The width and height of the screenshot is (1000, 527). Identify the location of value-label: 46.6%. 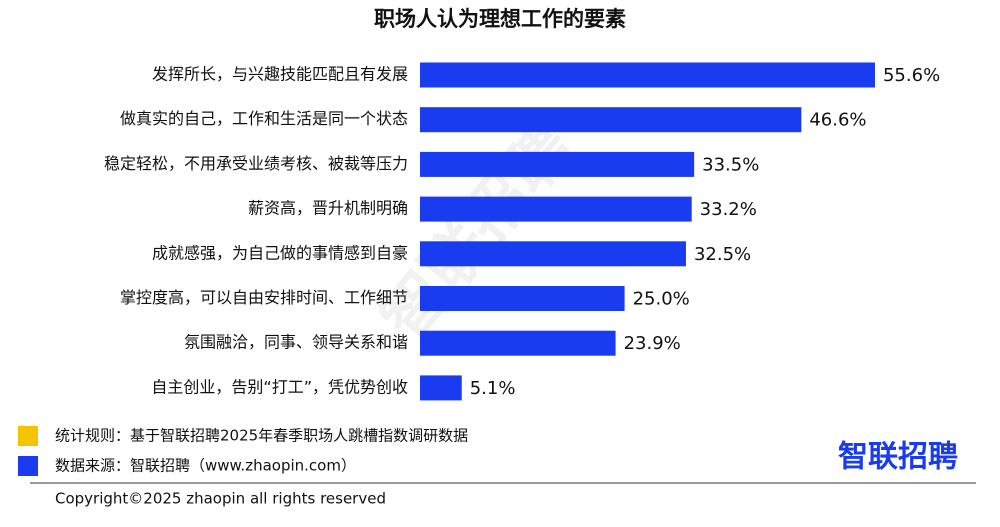
(837, 120).